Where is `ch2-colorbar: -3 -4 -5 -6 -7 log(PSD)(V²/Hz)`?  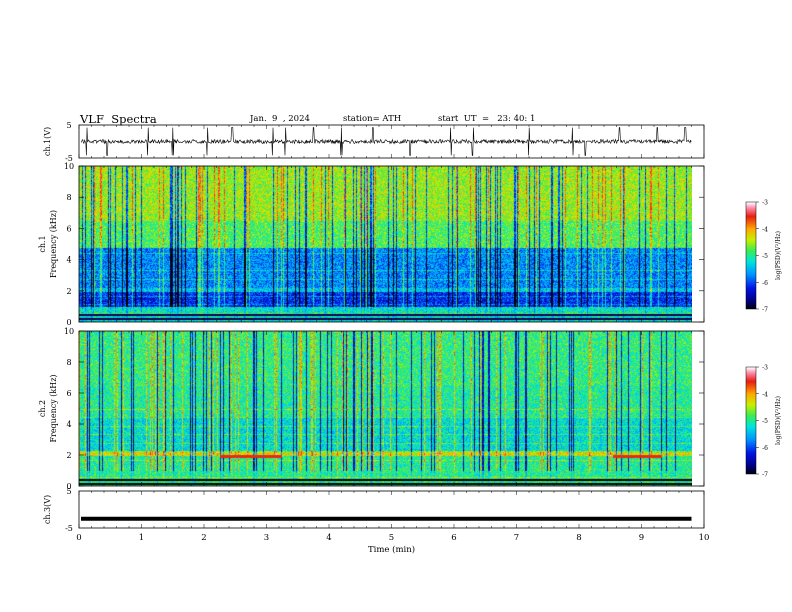
ch2-colorbar: -3 -4 -5 -6 -7 log(PSD)(V²/Hz) is located at coordinates (763, 422).